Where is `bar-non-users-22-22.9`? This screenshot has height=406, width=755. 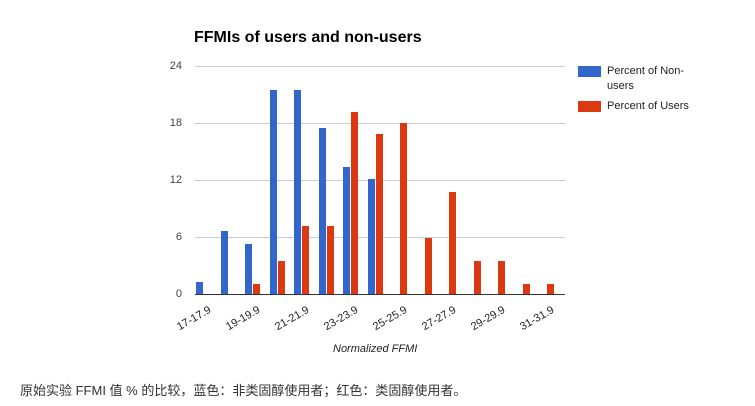
bar-non-users-22-22.9 is located at coordinates (322, 210).